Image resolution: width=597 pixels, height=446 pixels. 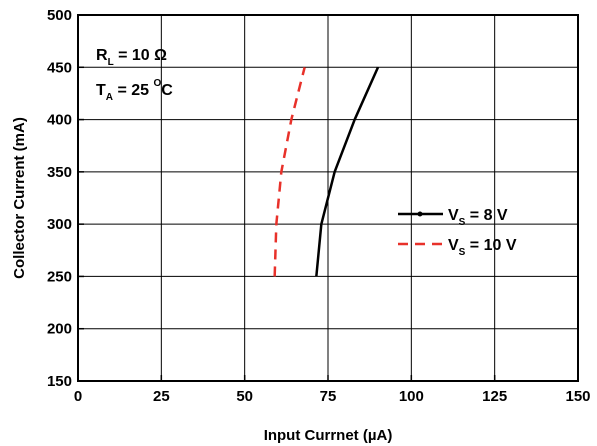 I want to click on series-line-vs-8v, so click(x=347, y=171).